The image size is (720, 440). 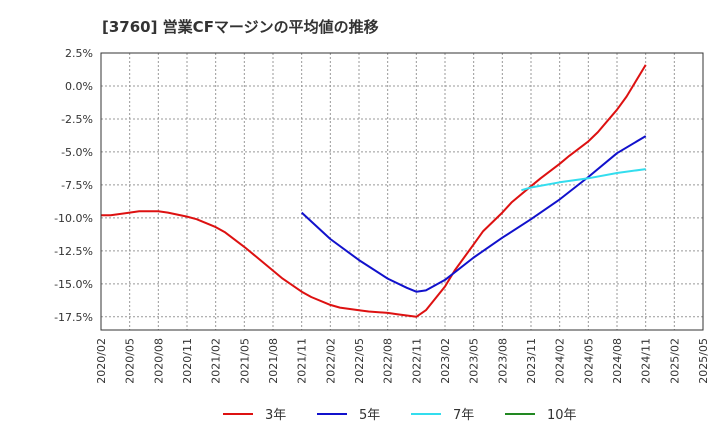 What do you see at coordinates (463, 415) in the screenshot?
I see `legend-label: 7年` at bounding box center [463, 415].